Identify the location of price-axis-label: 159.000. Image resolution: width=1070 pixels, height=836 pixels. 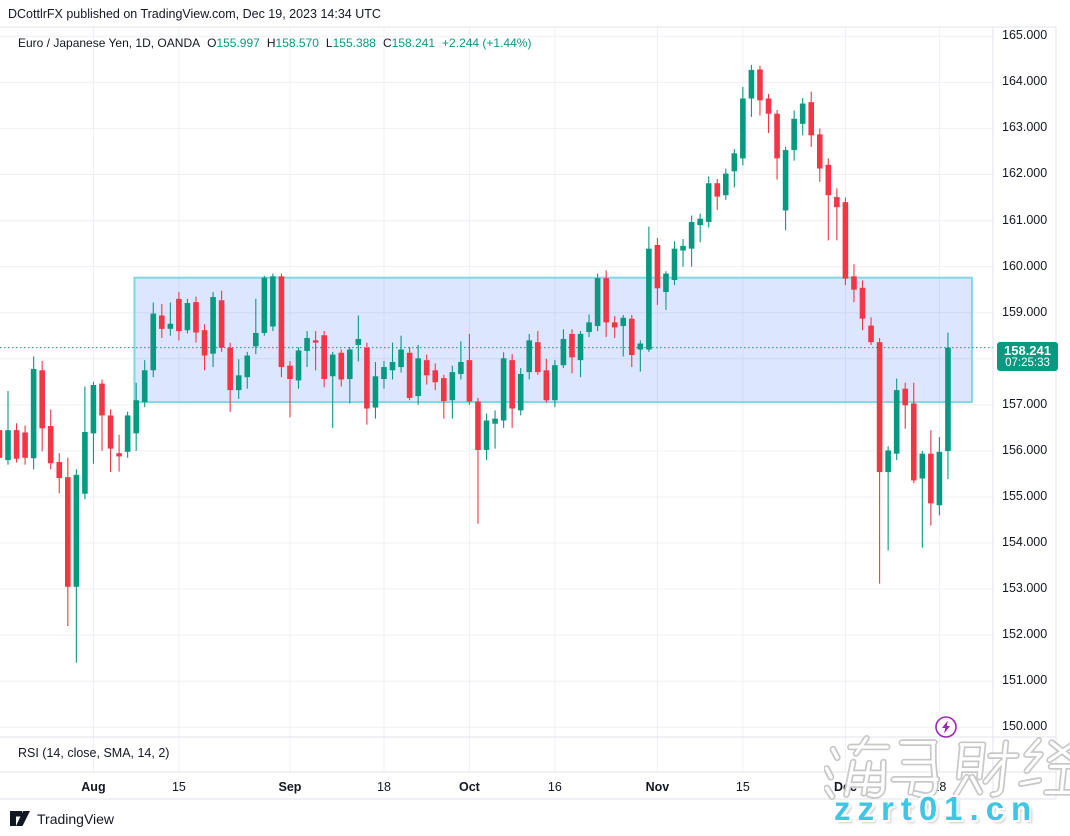
(1025, 311).